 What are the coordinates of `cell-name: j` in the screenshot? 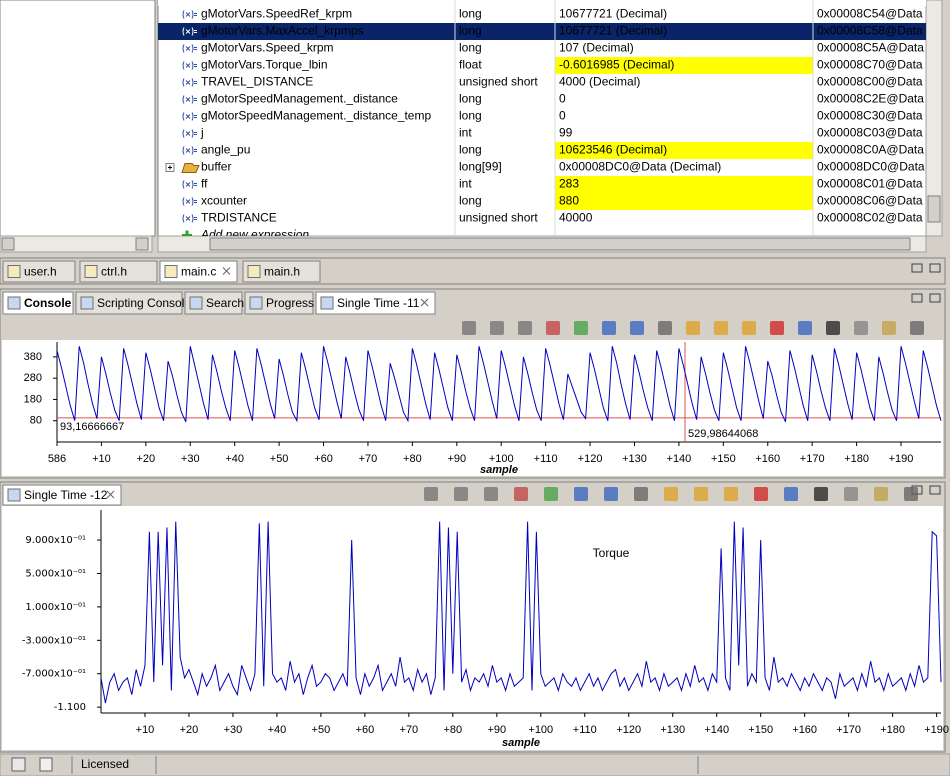 It's located at (202, 133).